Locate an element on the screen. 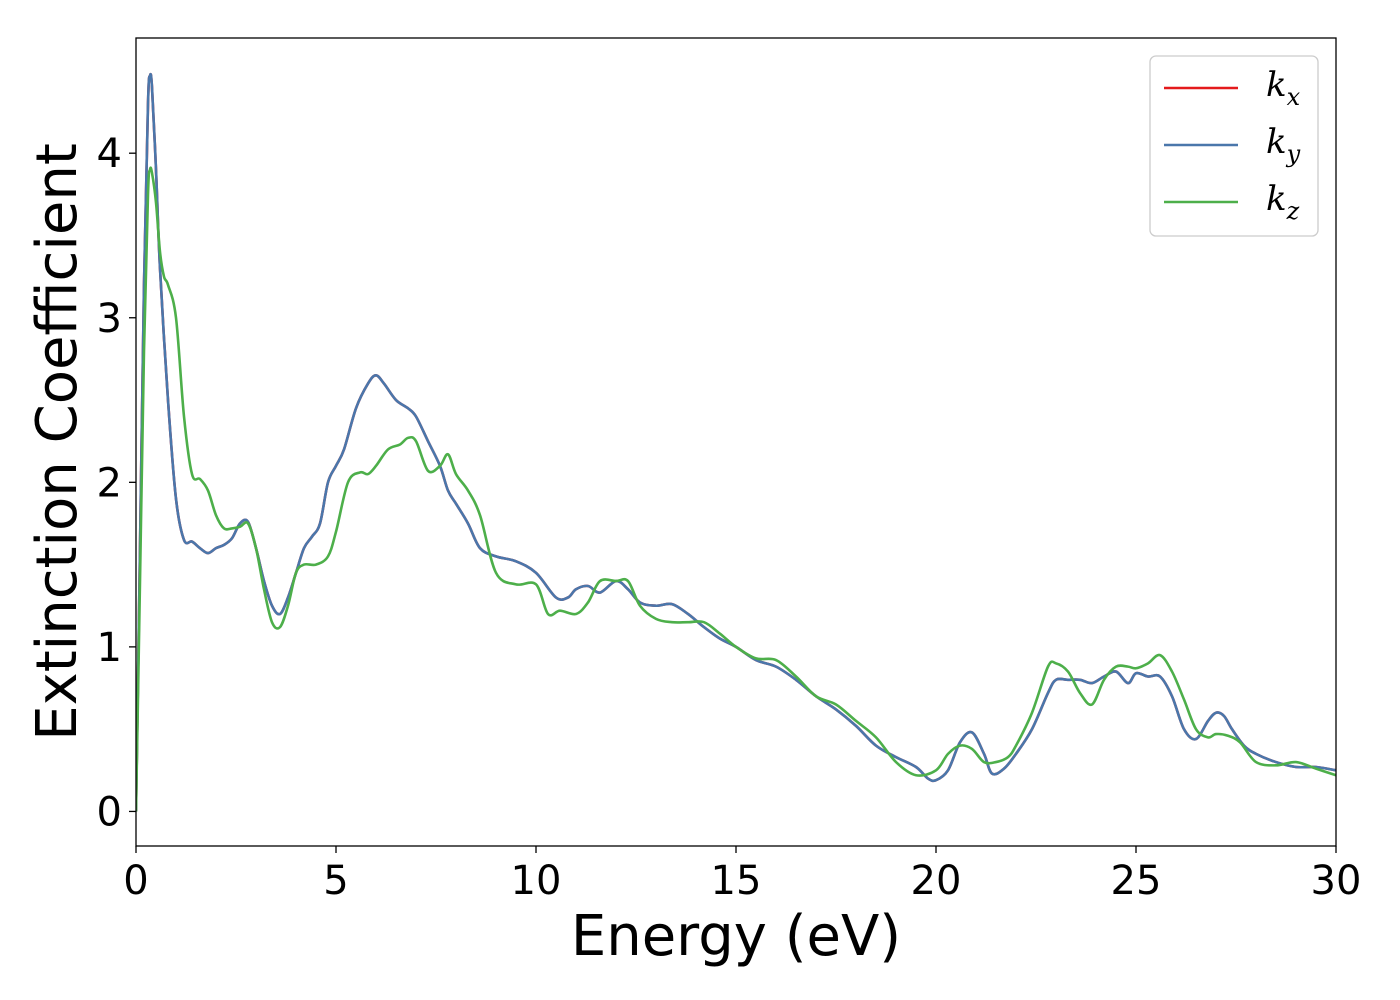  x-tick-label: 15 is located at coordinates (736, 881).